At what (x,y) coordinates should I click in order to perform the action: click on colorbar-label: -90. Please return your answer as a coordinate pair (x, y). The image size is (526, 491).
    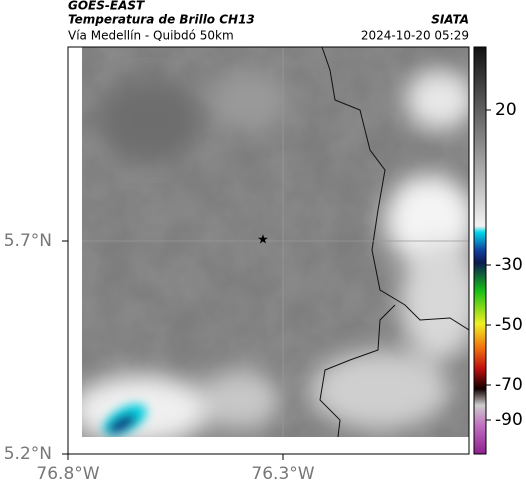
    Looking at the image, I should click on (509, 420).